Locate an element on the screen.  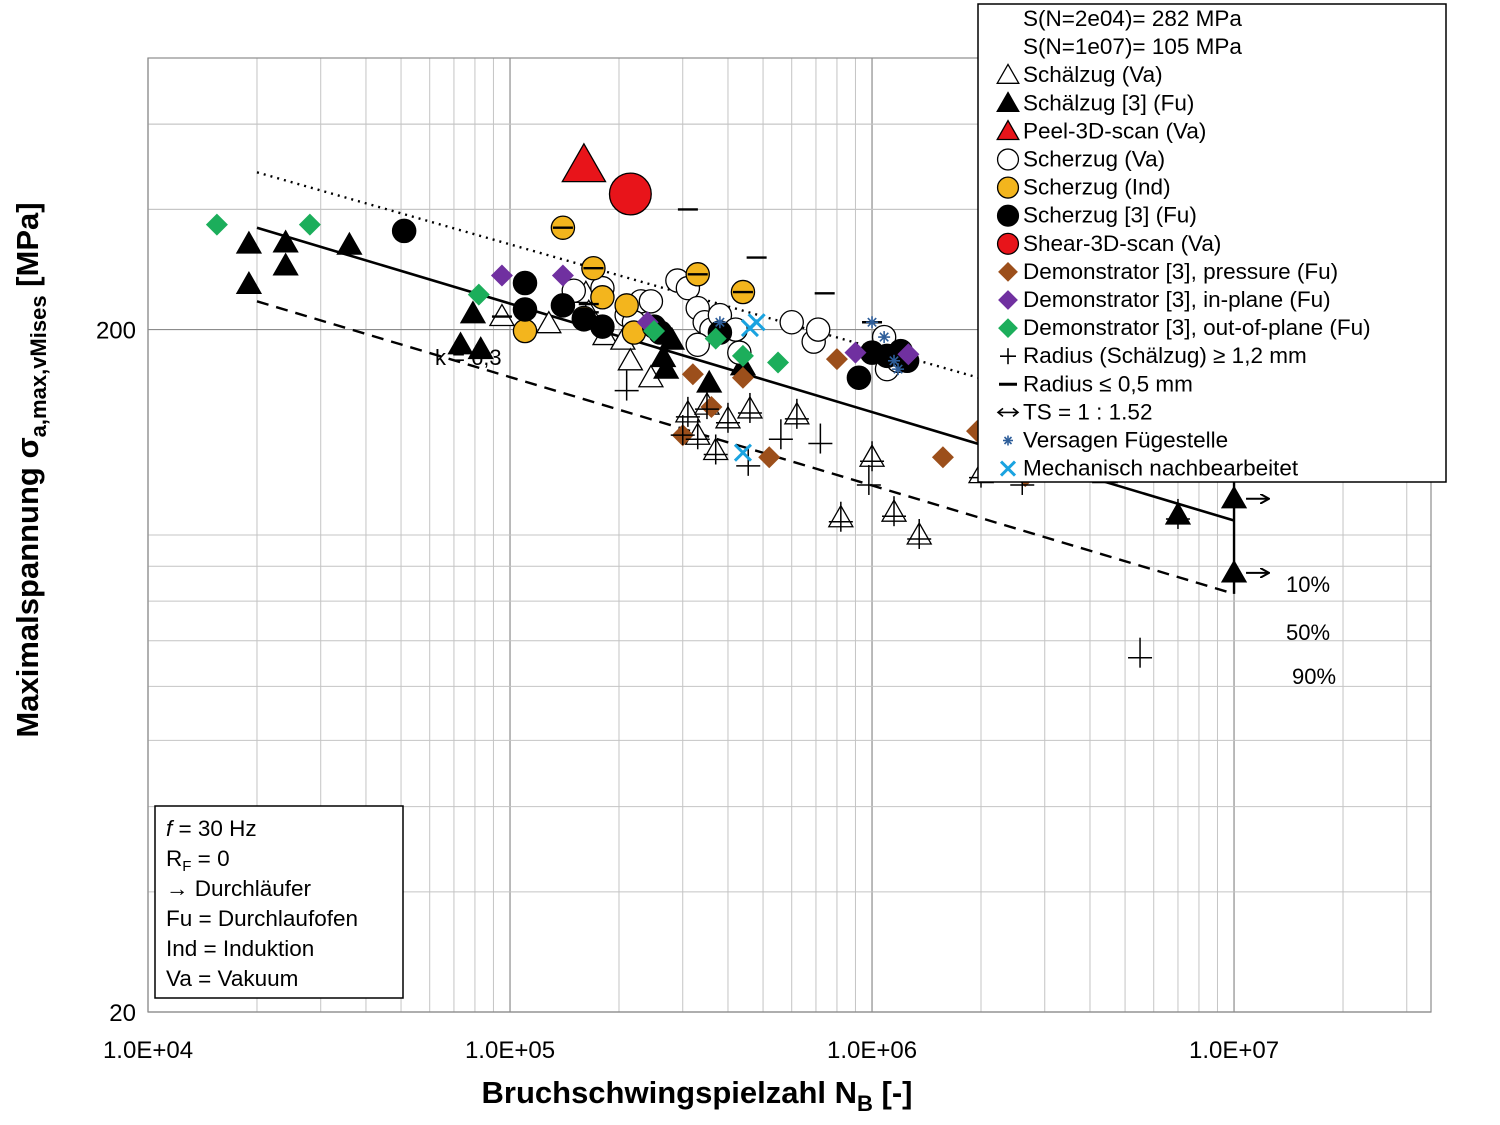
legend-header-2: S(N=1e07)= 105 MPa is located at coordinates (1132, 46).